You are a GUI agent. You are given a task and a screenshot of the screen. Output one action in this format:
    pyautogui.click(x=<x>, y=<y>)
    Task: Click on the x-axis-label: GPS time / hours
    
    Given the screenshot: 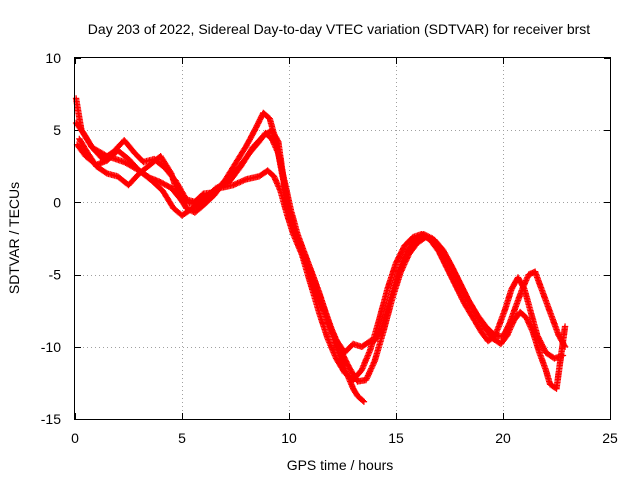 What is the action you would take?
    pyautogui.click(x=340, y=465)
    